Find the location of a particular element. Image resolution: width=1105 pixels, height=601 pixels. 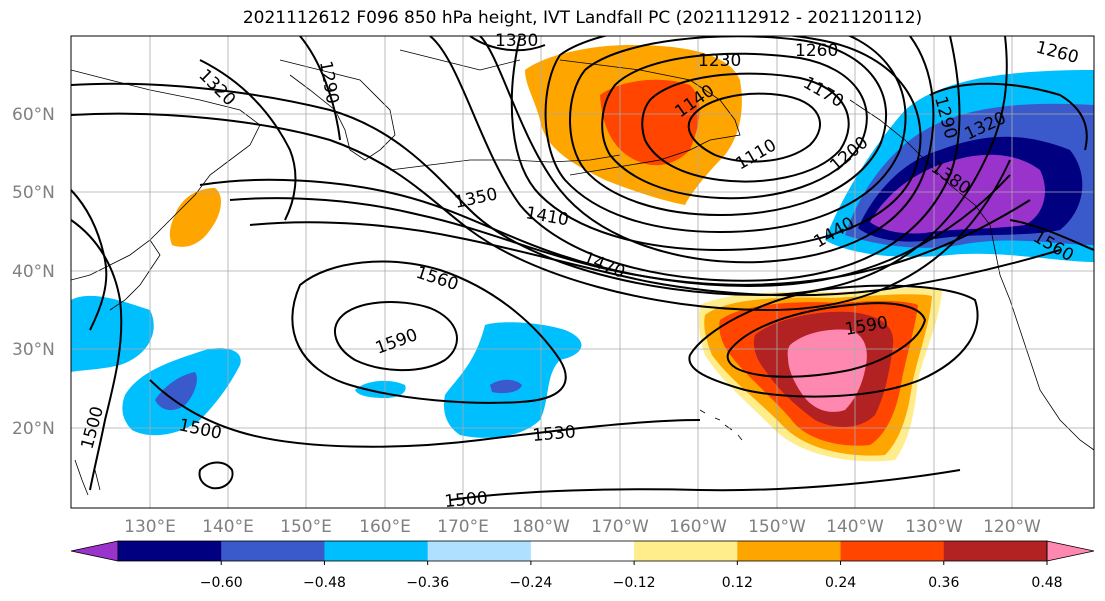

contour-label: 1290 is located at coordinates (328, 82).